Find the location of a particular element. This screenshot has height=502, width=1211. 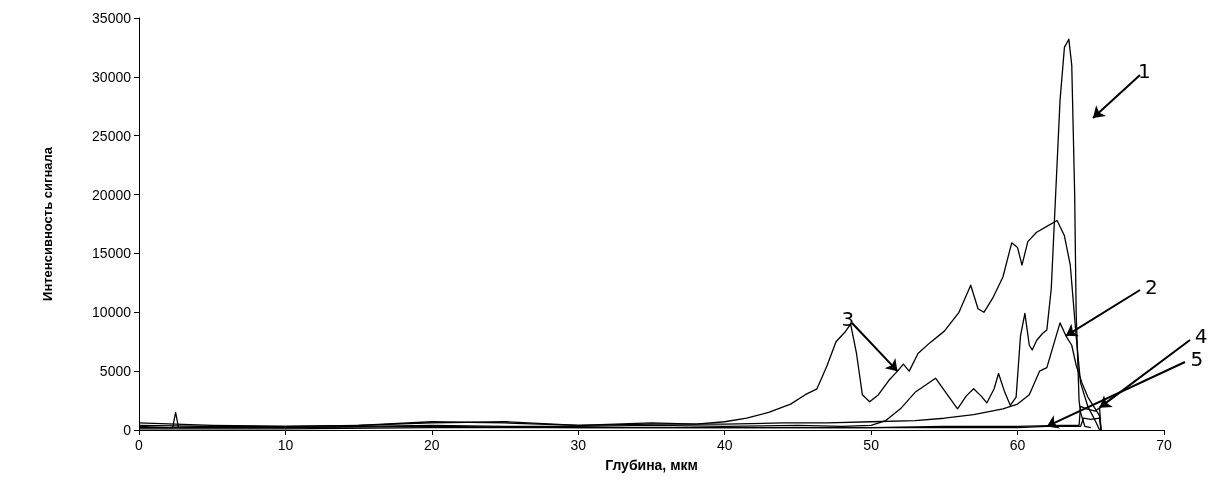

y-tick-label: 35000 is located at coordinates (112, 18).